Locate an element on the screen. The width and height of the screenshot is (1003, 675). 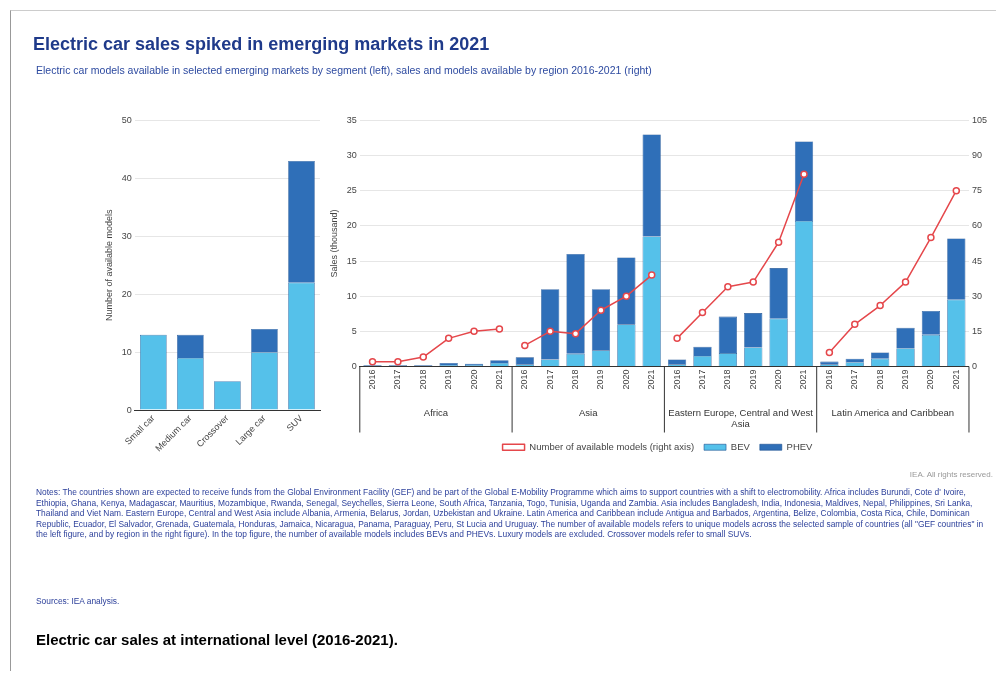
y-axis-title: Number of available models is located at coordinates (108, 265).